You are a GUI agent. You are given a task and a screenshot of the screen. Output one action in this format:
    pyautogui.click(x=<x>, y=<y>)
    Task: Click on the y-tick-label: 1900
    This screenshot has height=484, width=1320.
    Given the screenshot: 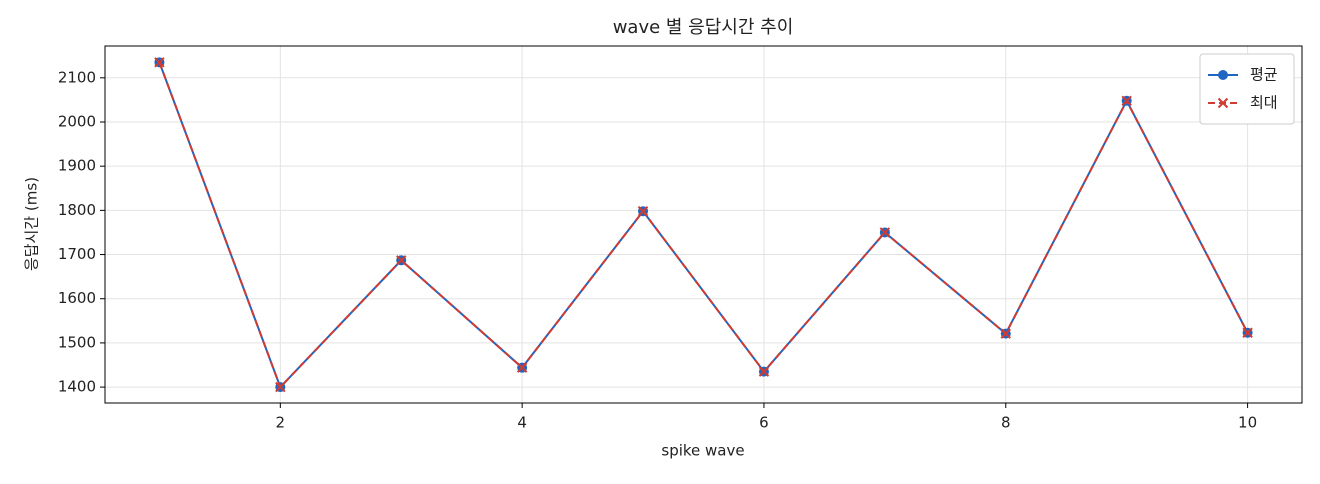 What is the action you would take?
    pyautogui.click(x=77, y=166)
    